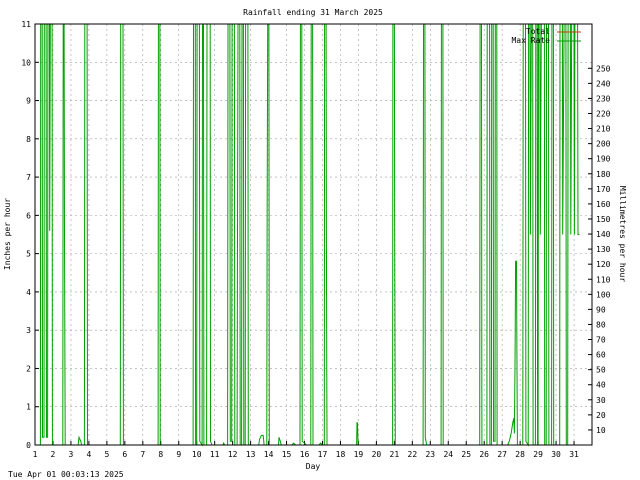  What do you see at coordinates (178, 454) in the screenshot?
I see `x-tick-label: 9` at bounding box center [178, 454].